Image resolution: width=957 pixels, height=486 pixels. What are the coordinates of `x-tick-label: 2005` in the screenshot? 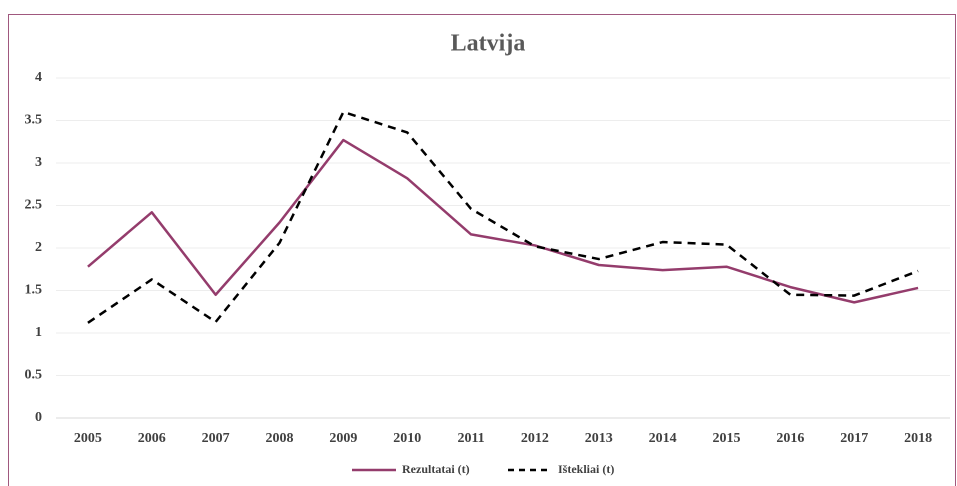 It's located at (88, 438).